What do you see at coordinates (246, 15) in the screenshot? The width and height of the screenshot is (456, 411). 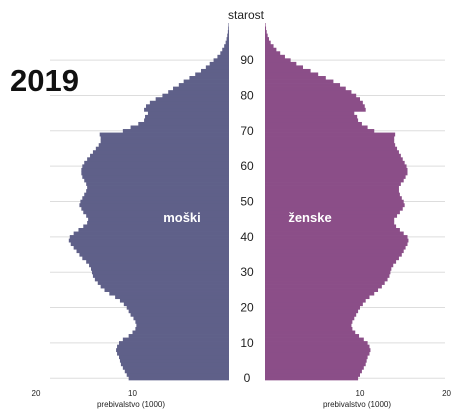 I see `y-axis-title: starost` at bounding box center [246, 15].